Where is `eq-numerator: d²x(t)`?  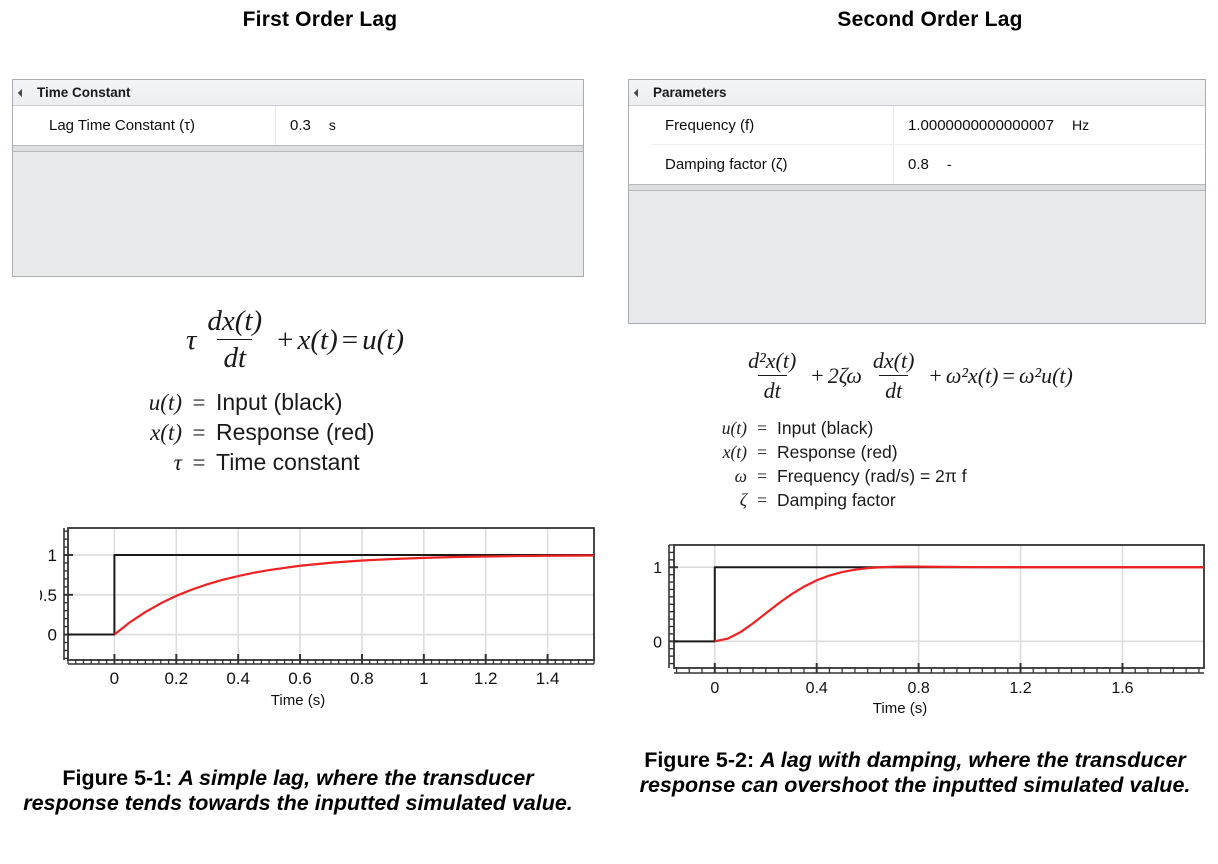 eq-numerator: d²x(t) is located at coordinates (772, 360).